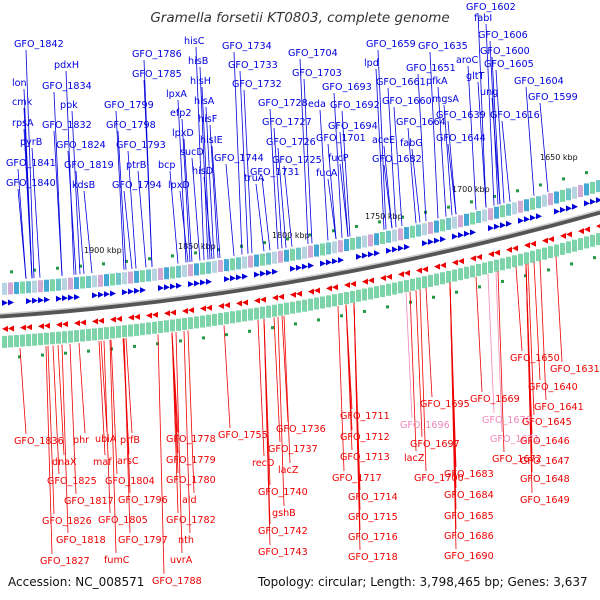 This screenshot has height=600, width=600. I want to click on gene-label: GFO_1606, so click(503, 35).